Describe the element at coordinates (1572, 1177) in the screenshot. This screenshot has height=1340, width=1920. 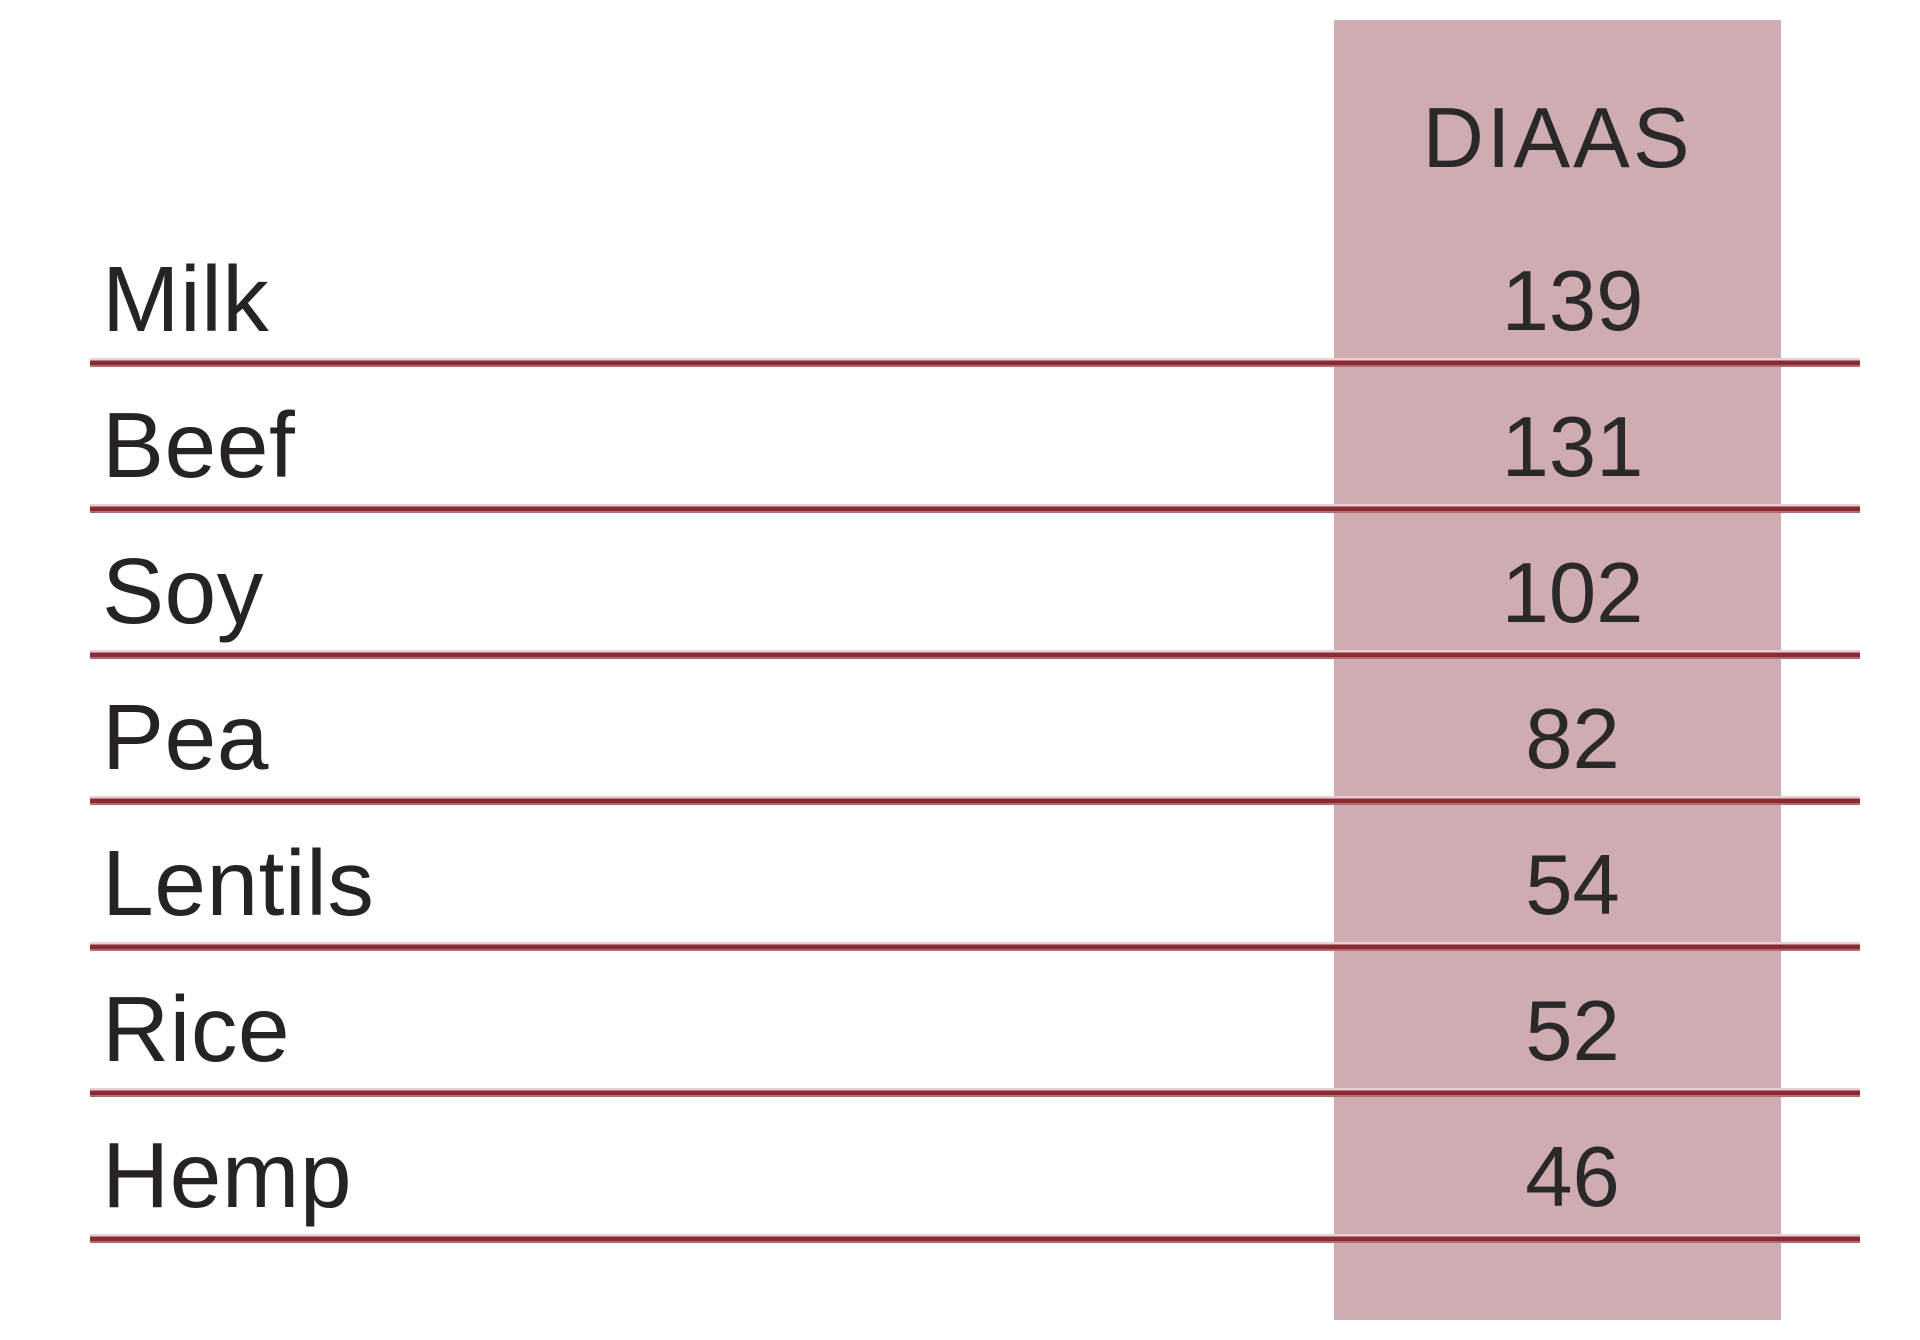
I see `row-value: 46` at that location.